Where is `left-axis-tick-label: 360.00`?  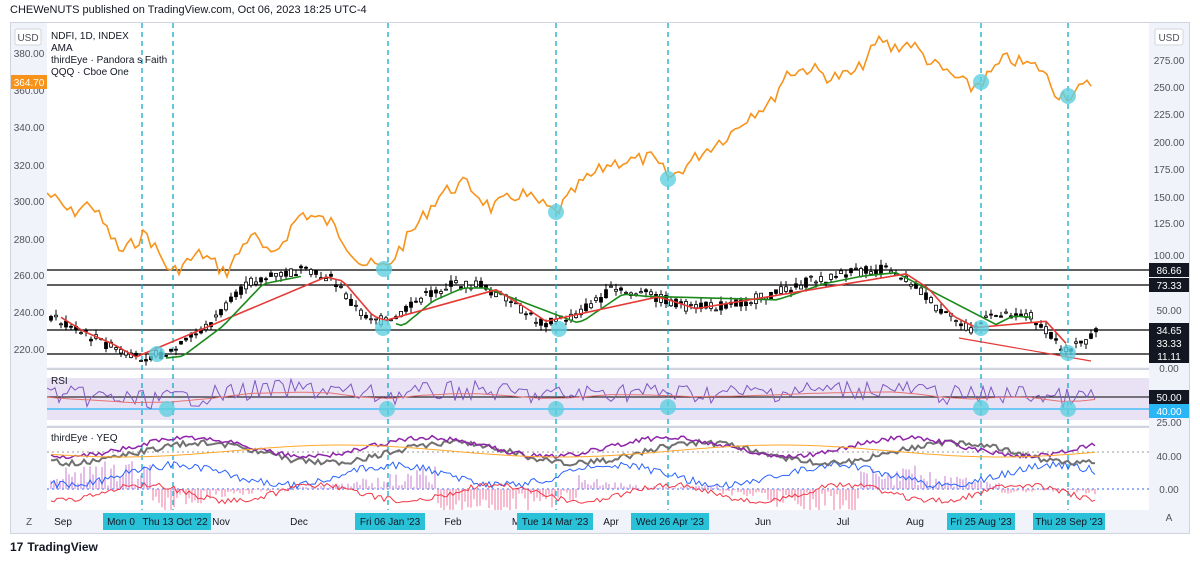 left-axis-tick-label: 360.00 is located at coordinates (29, 91).